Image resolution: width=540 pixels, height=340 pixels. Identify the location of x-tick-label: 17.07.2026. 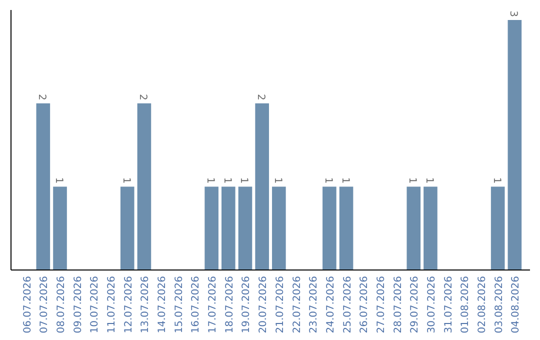
(213, 305).